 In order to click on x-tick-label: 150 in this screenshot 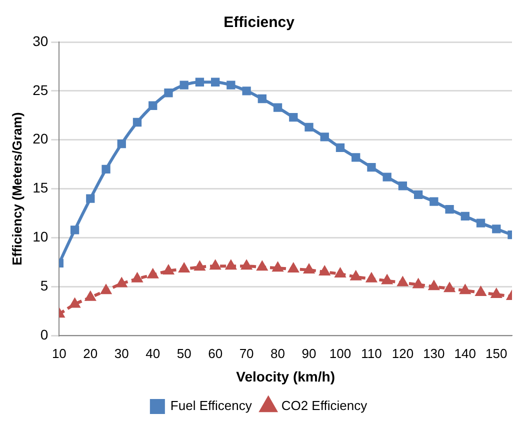, I will do `click(497, 353)`.